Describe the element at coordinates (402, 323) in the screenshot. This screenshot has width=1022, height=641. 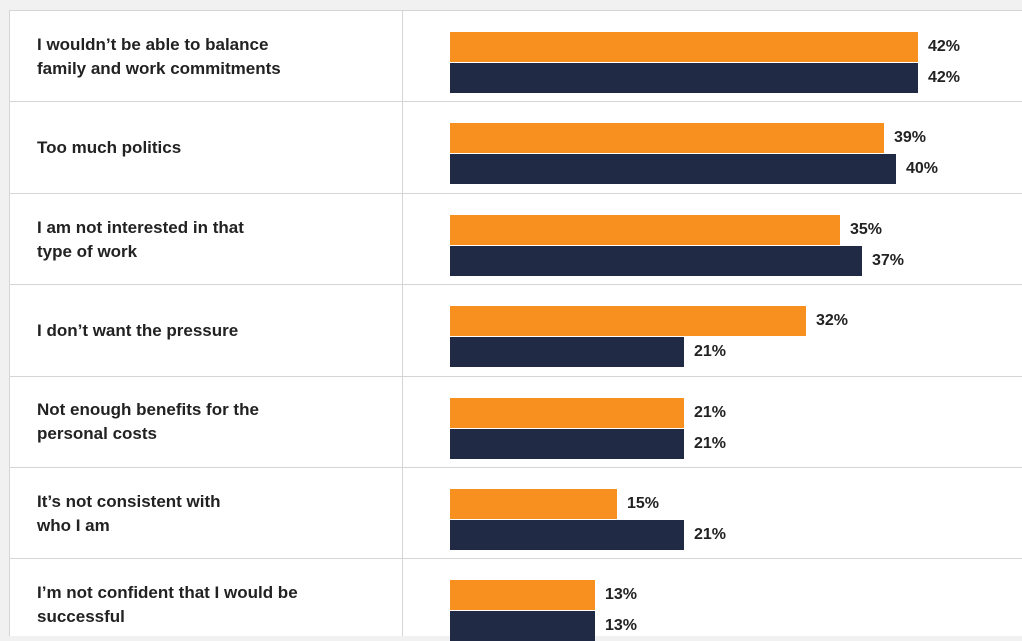
I see `column-divider` at that location.